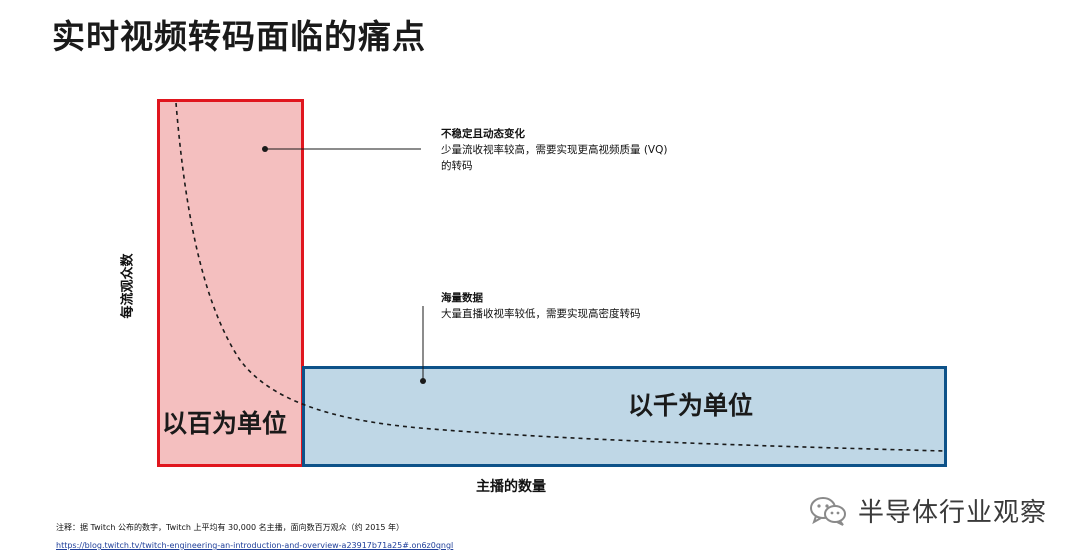  What do you see at coordinates (953, 513) in the screenshot?
I see `watermark-text: 半导体行业观察` at bounding box center [953, 513].